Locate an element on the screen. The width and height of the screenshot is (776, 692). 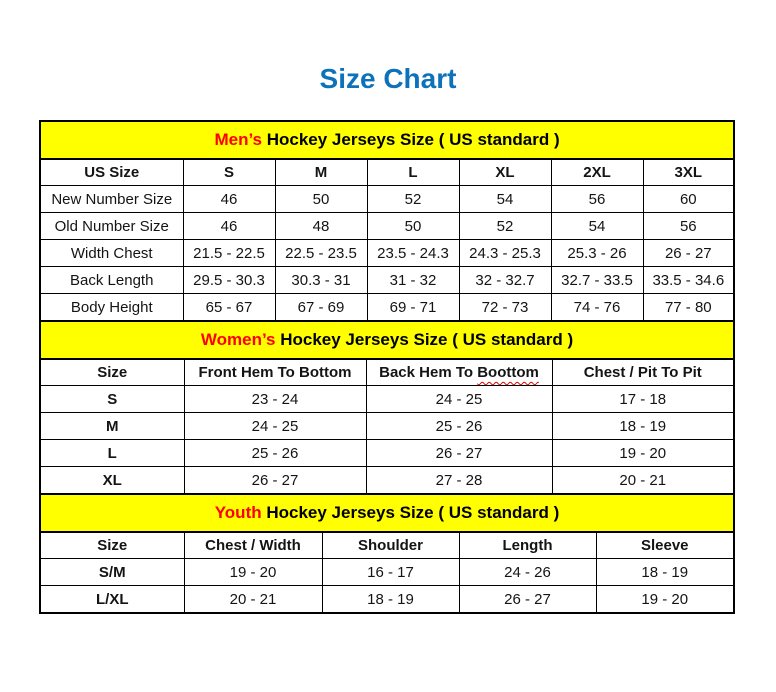
table-row: L/XL 20 - 21 18 - 19 26 - 27 19 - 20 is located at coordinates (387, 599).